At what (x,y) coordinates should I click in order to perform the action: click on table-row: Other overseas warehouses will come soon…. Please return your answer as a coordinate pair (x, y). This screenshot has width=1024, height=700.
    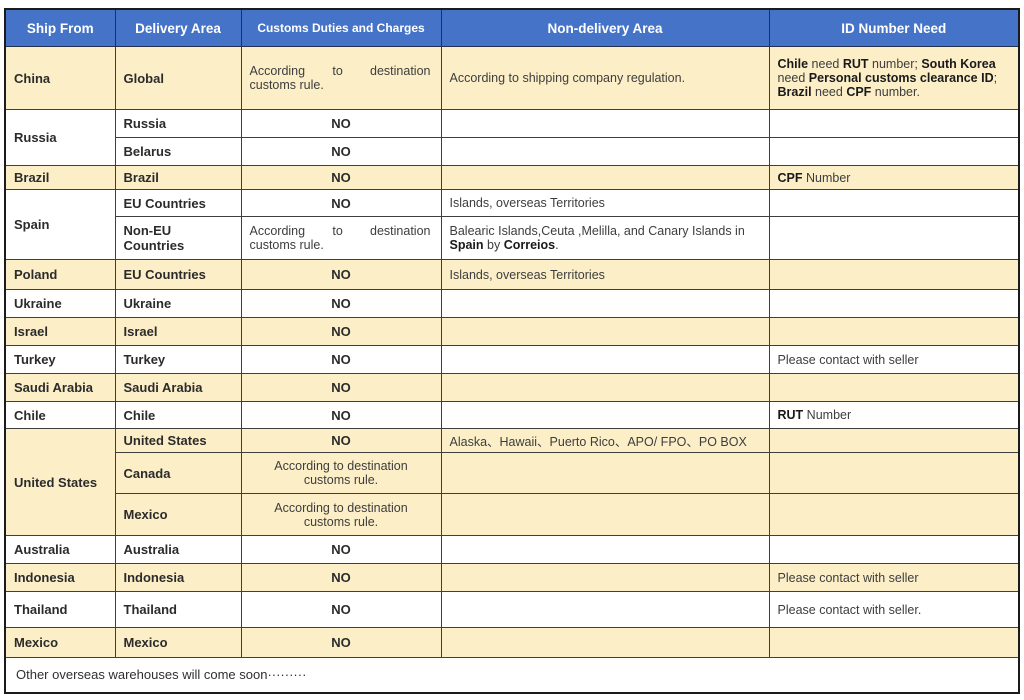
    Looking at the image, I should click on (512, 675).